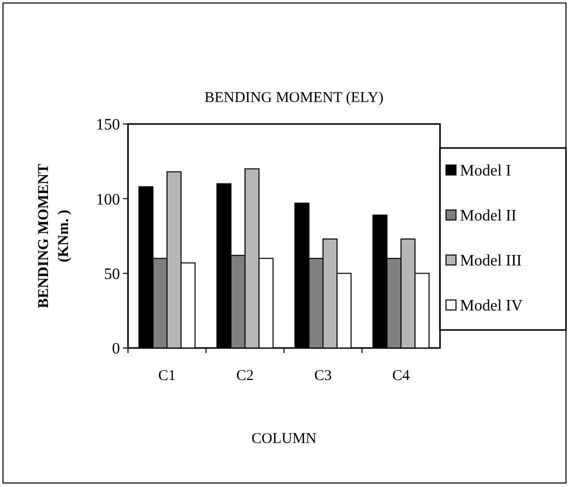  What do you see at coordinates (486, 171) in the screenshot?
I see `legend-label: Model I` at bounding box center [486, 171].